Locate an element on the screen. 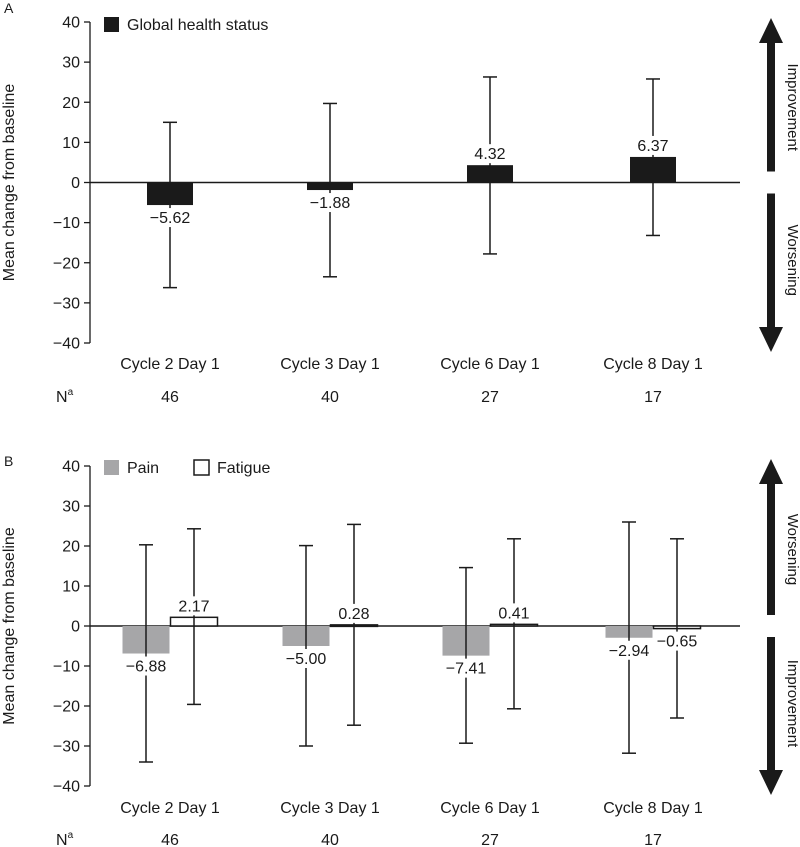 This screenshot has width=800, height=847. data-label: 6.37 is located at coordinates (652, 146).